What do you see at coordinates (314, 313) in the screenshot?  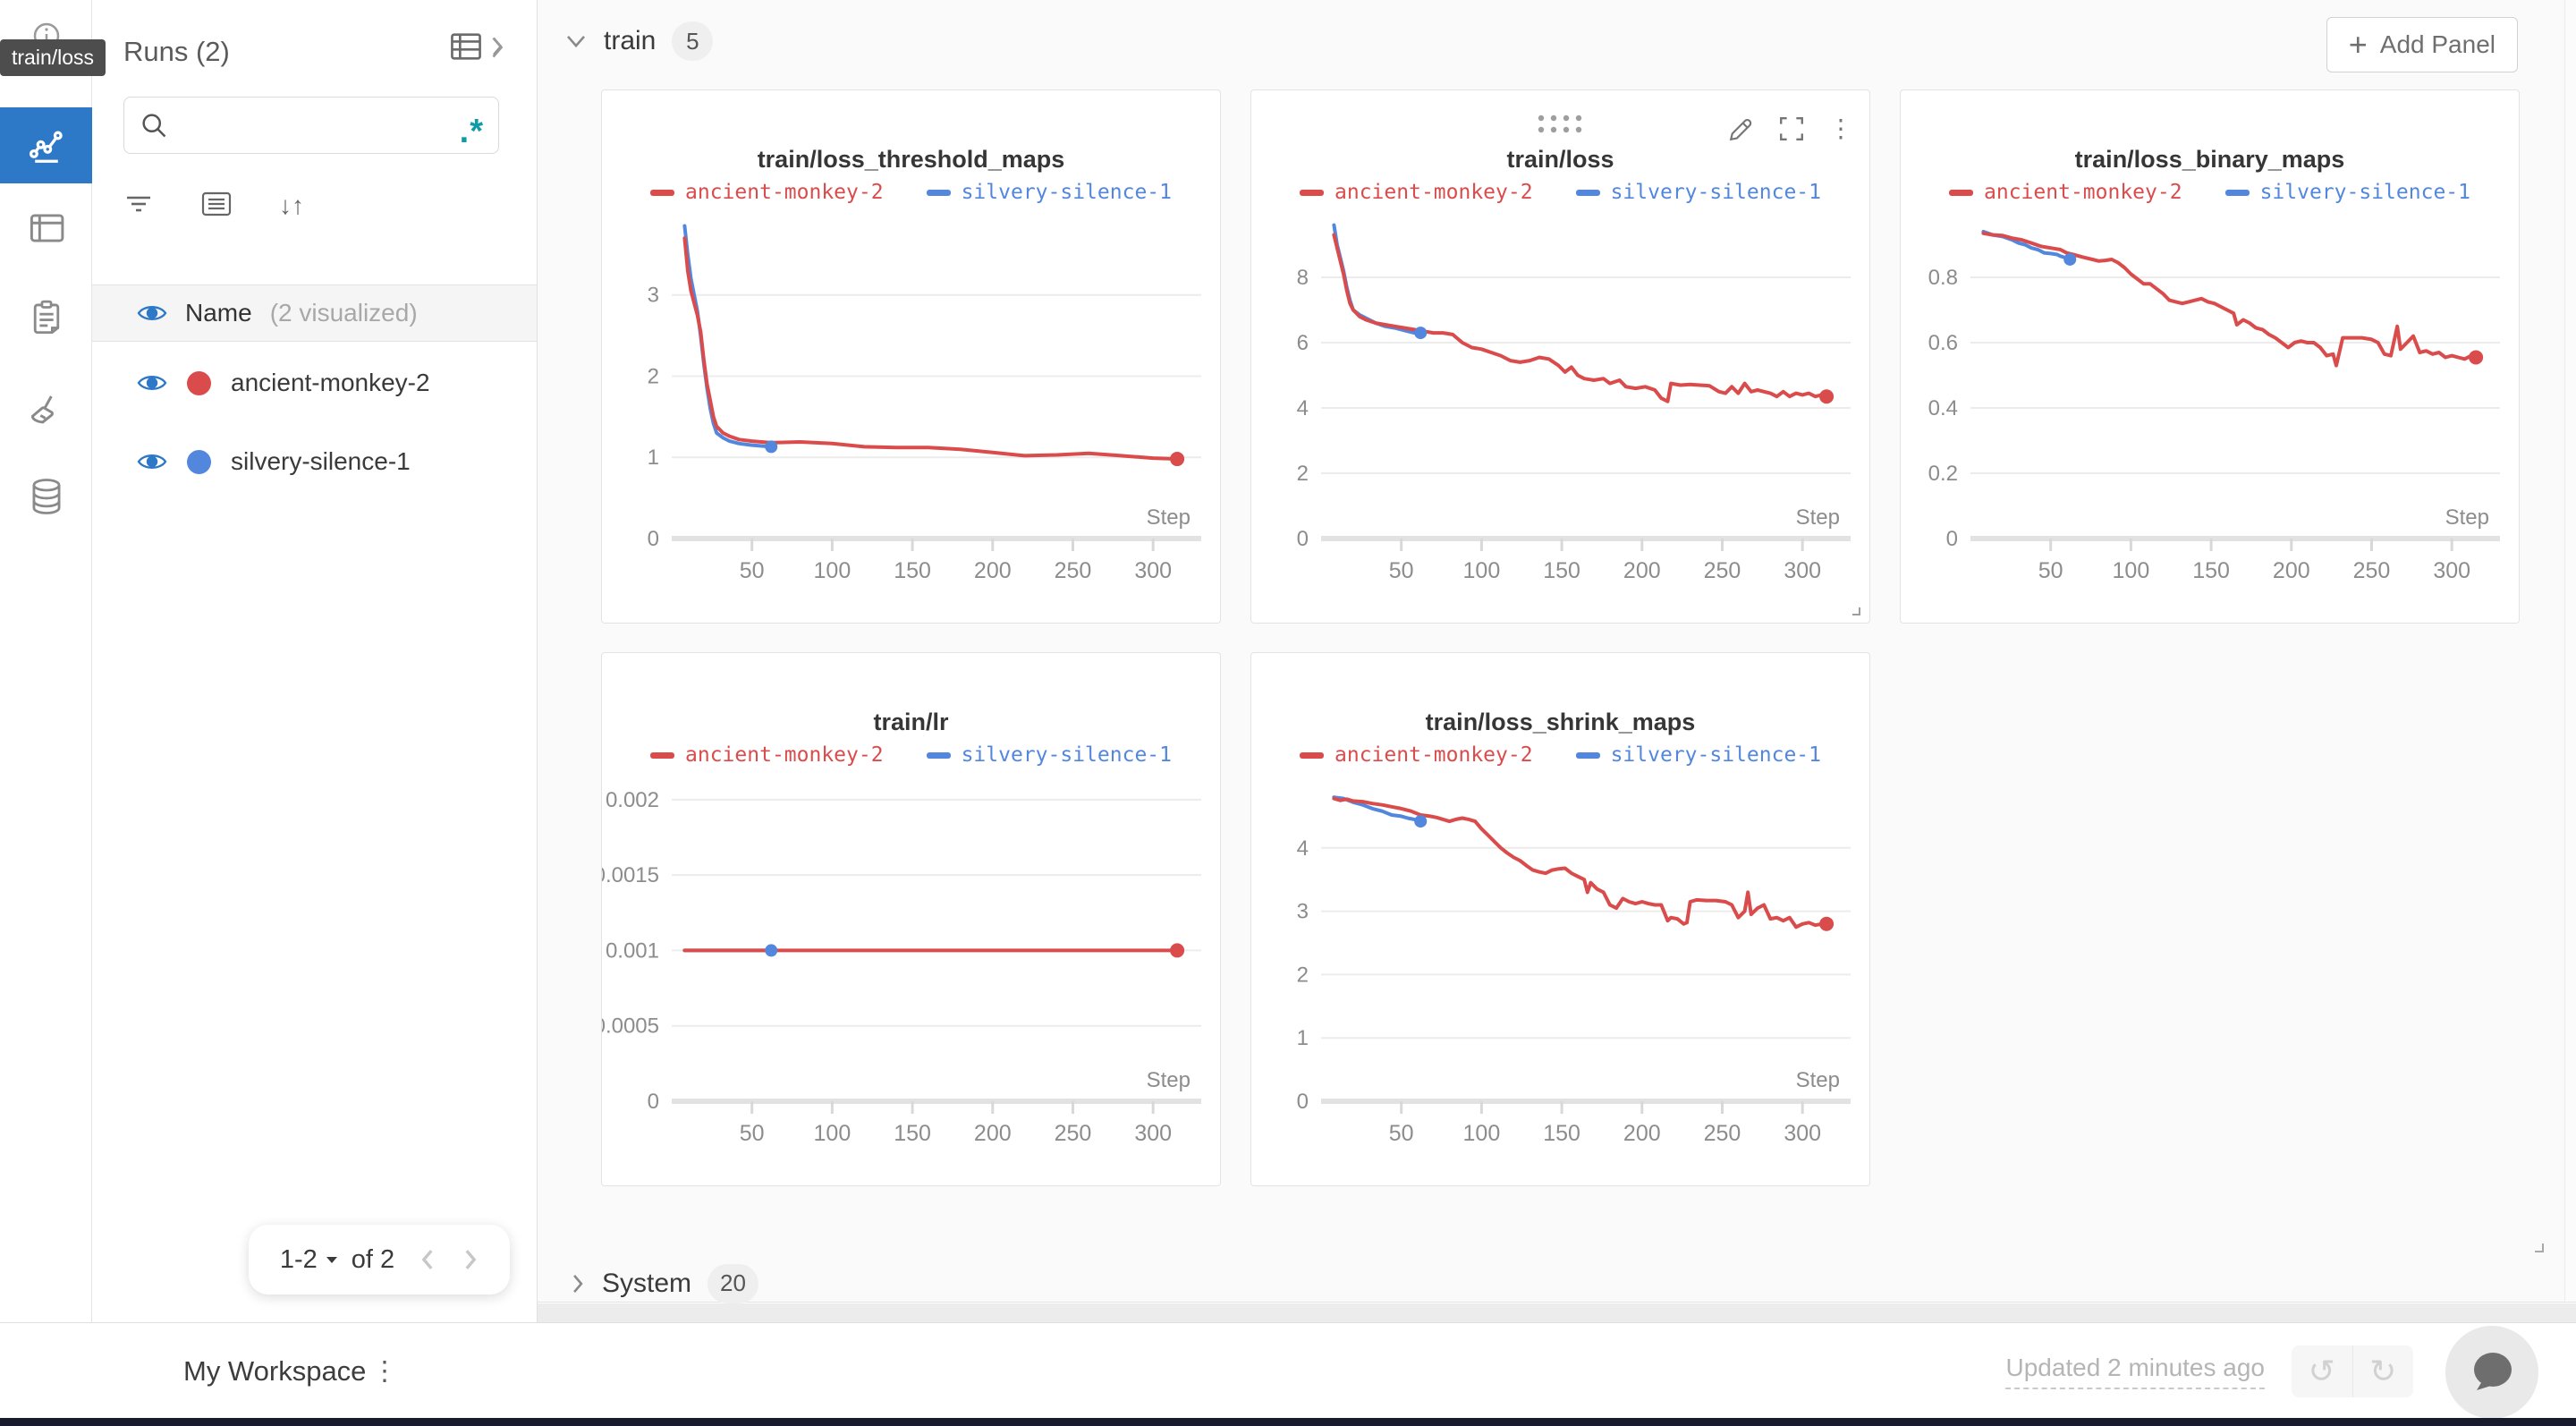 I see `runs-name-header: Name (2 visualized)` at bounding box center [314, 313].